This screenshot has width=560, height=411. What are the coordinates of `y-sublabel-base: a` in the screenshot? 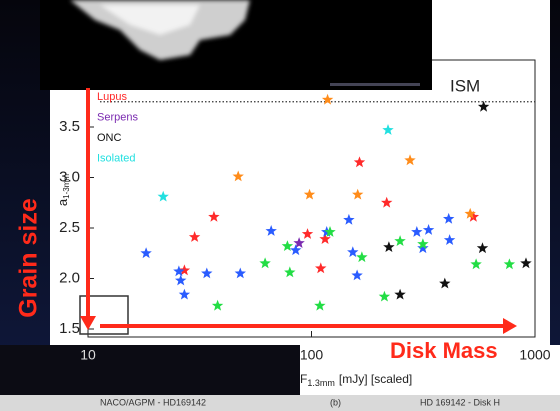 It's located at (62, 202).